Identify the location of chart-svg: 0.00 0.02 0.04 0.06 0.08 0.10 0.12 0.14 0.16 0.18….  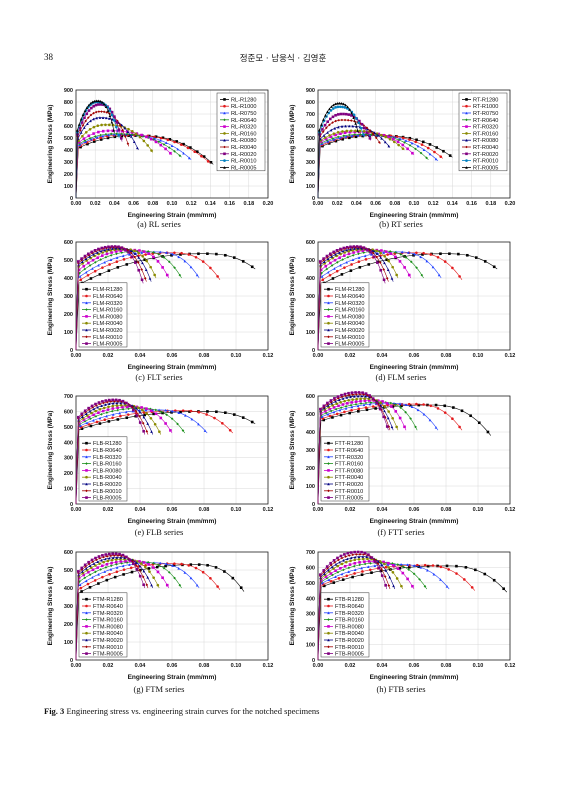
(402, 153).